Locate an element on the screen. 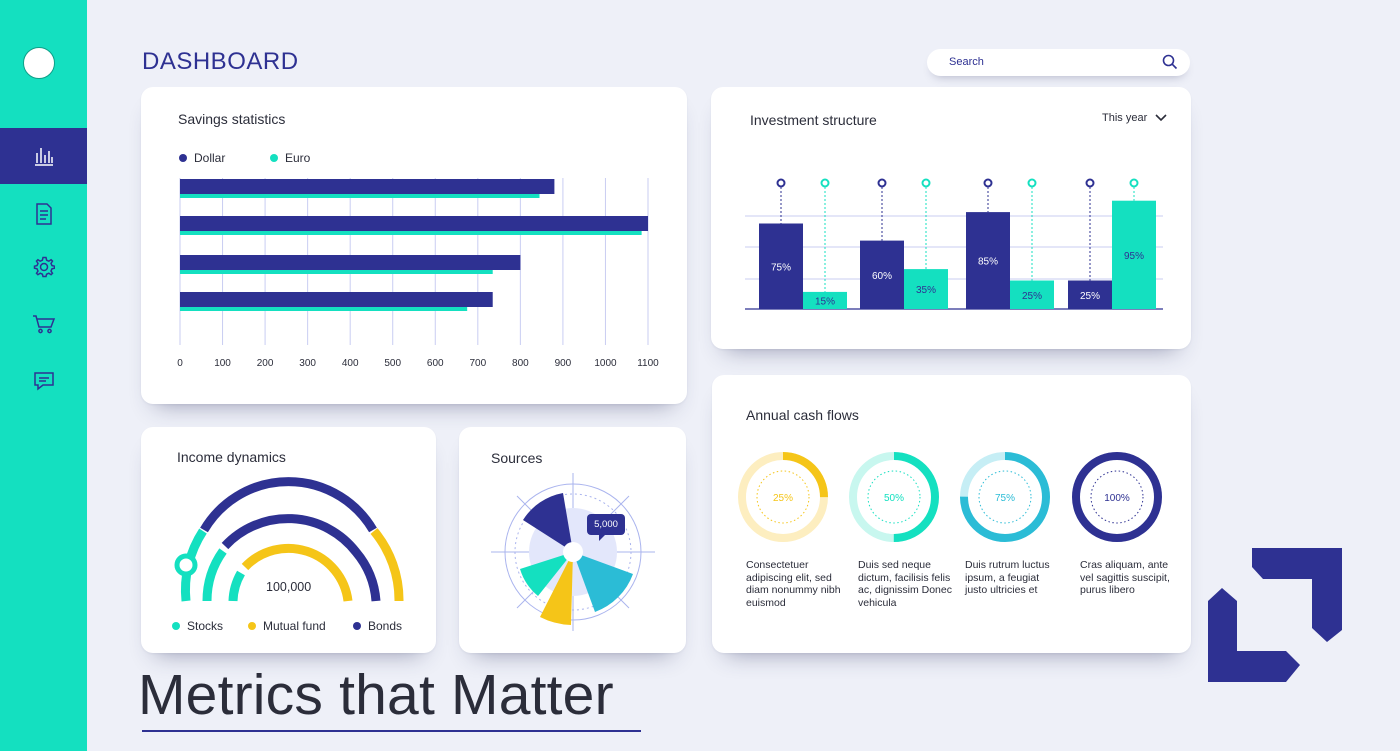 The image size is (1400, 751). search-input is located at coordinates (1049, 62).